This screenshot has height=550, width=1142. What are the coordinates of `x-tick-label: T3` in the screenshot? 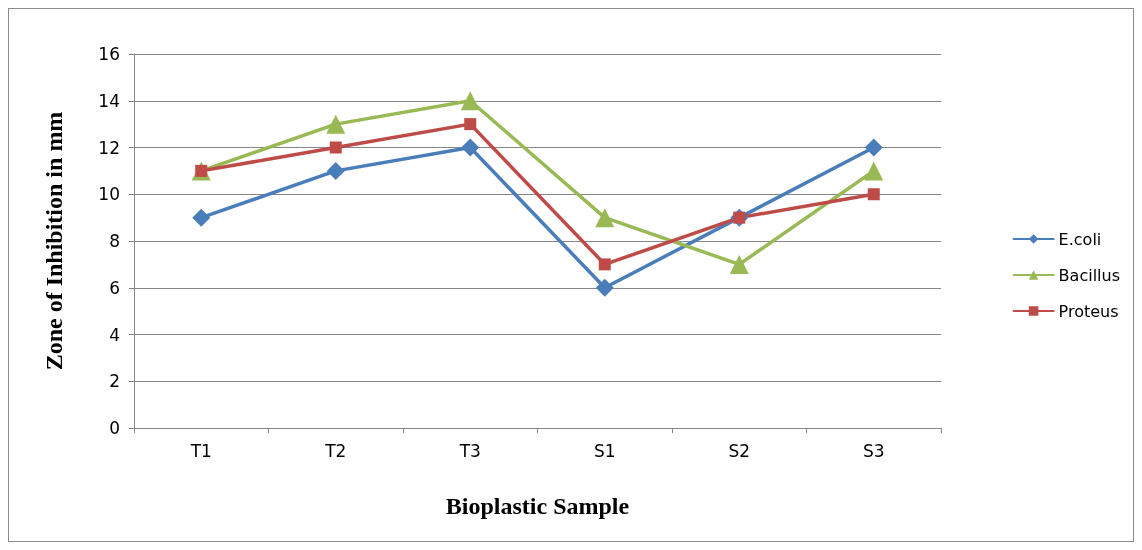 It's located at (469, 450).